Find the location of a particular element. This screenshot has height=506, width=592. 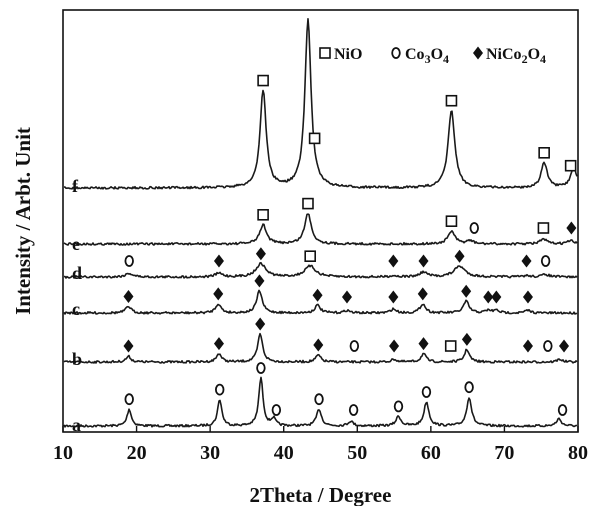

x-tick-label-2: 30 is located at coordinates (210, 453).